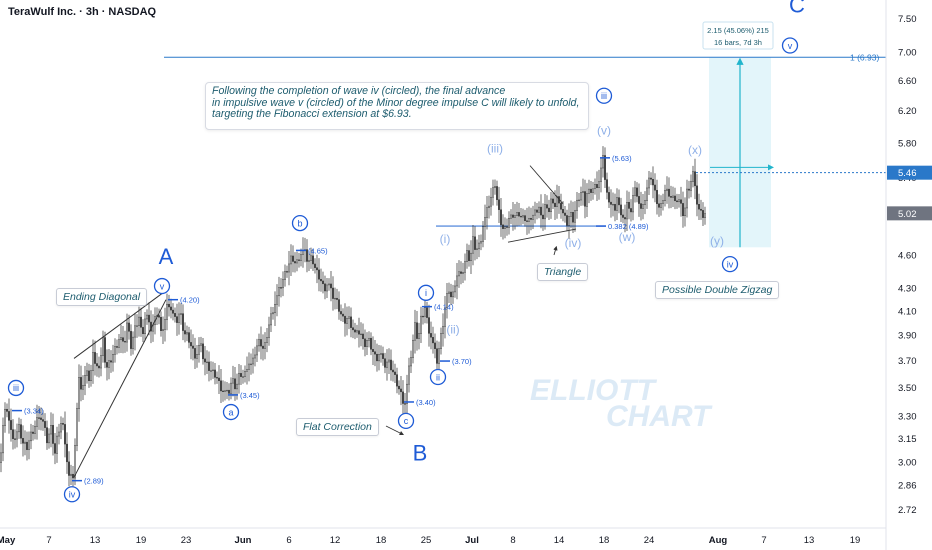 The image size is (932, 550). I want to click on time-tick-label: Jul, so click(472, 540).